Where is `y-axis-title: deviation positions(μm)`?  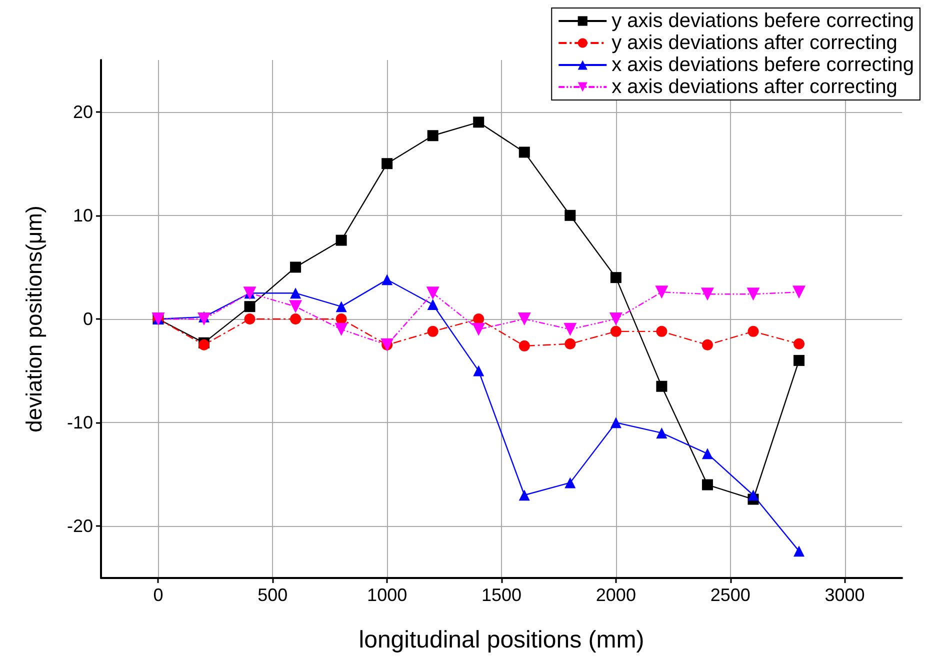 y-axis-title: deviation positions(μm) is located at coordinates (34, 319).